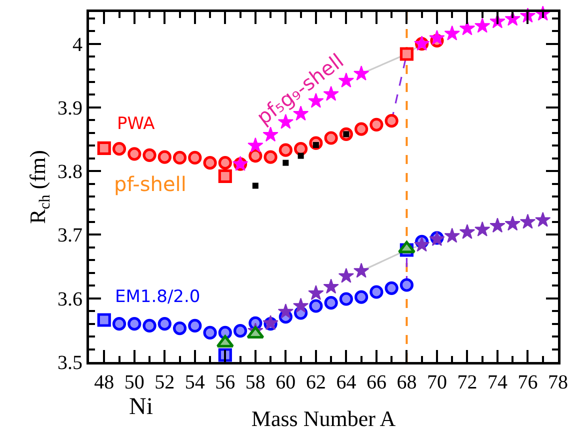 The image size is (576, 431). Describe the element at coordinates (376, 383) in the screenshot. I see `x-tick-label: 66` at that location.